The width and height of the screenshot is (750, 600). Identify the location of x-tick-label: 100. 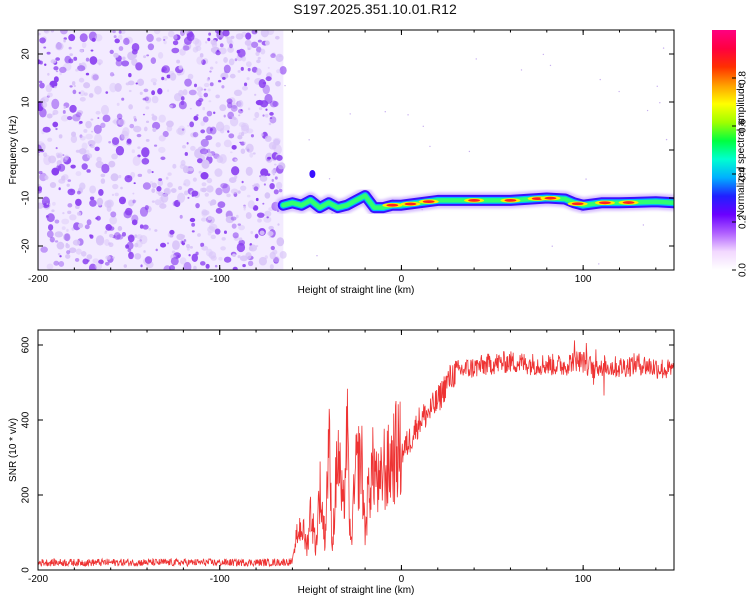
(583, 279).